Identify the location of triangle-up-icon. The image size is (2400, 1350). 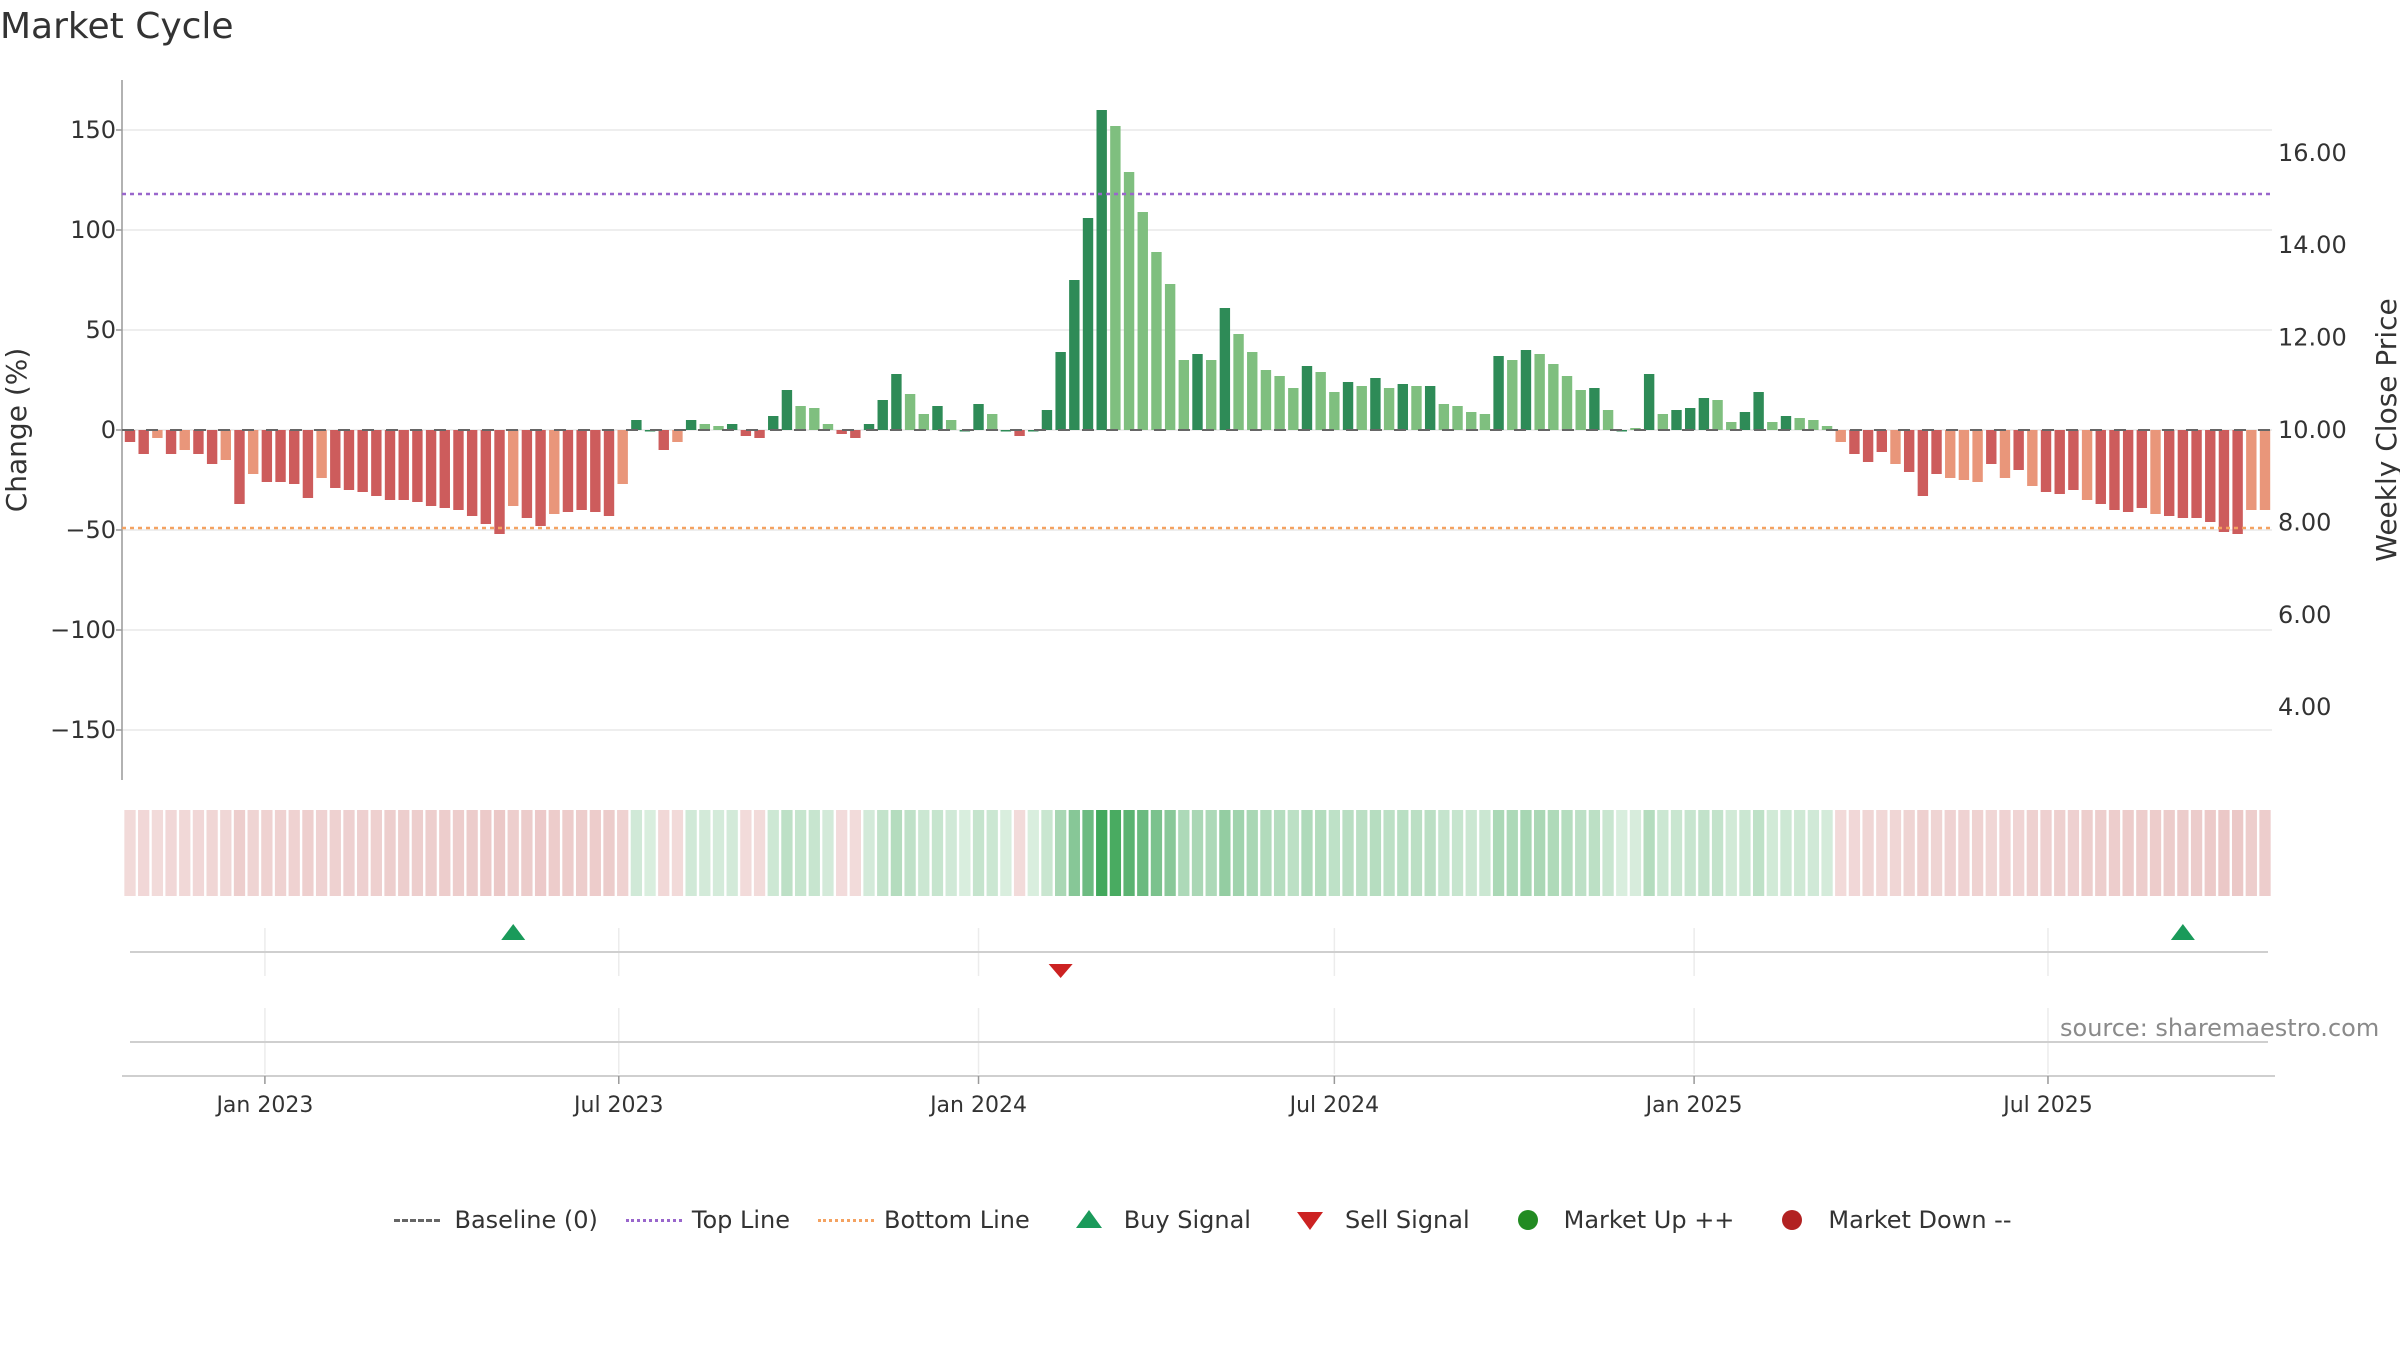
(1087, 1220).